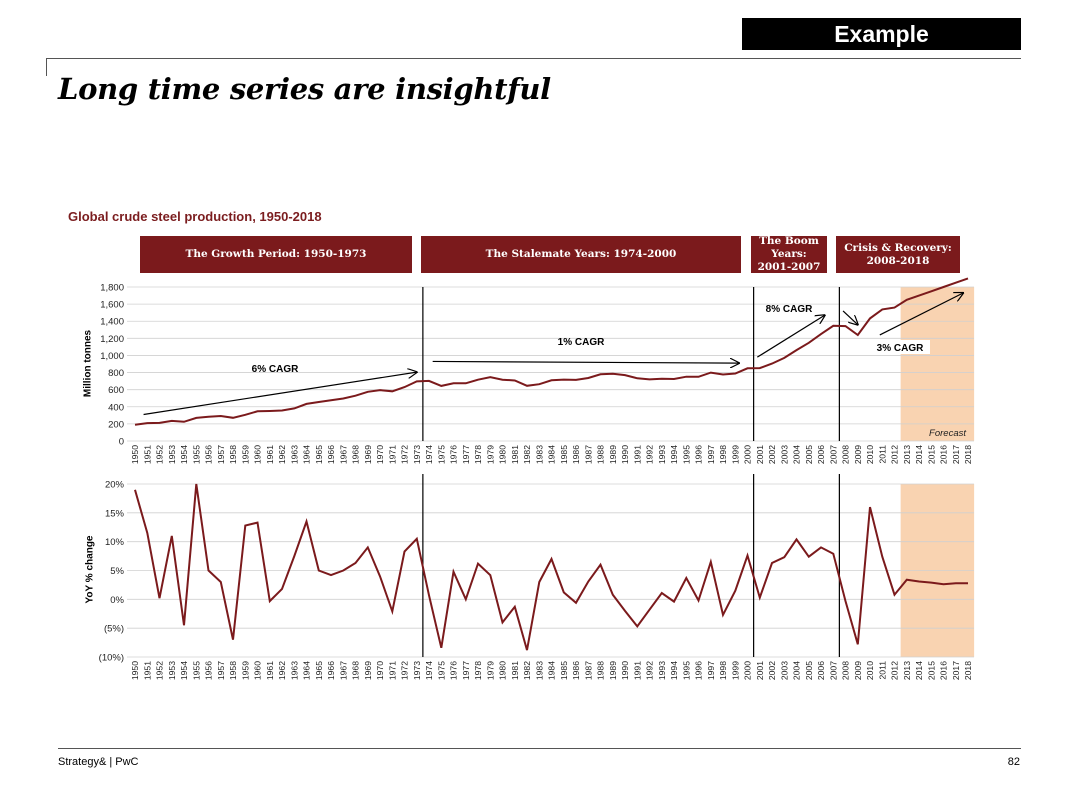 This screenshot has height=810, width=1080. I want to click on top-year-tick-label: 2011, so click(882, 454).